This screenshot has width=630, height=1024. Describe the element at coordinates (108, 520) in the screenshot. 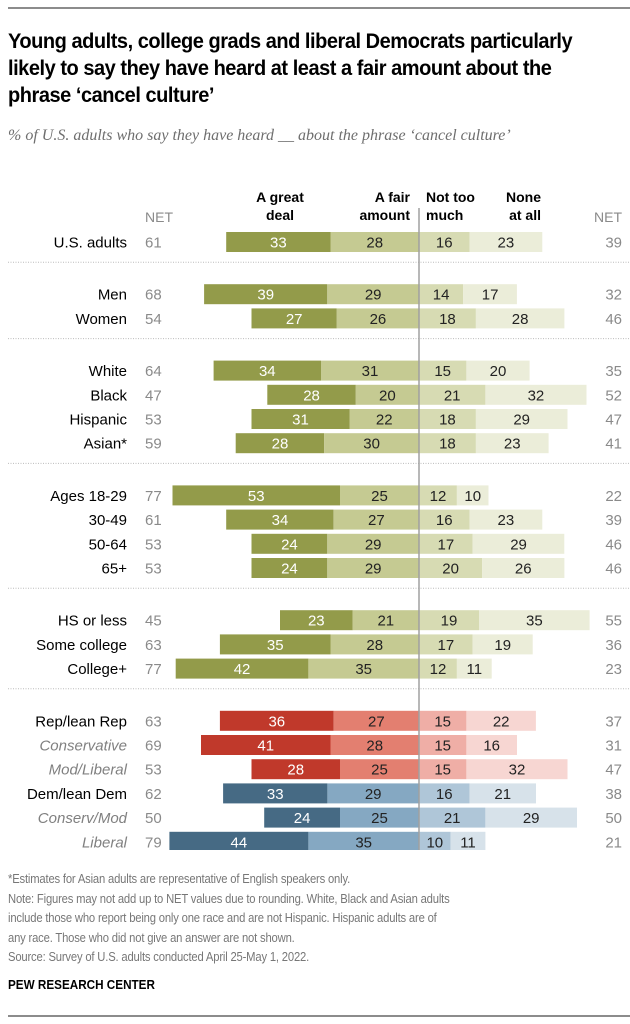

I see `row-label: 30-49` at that location.